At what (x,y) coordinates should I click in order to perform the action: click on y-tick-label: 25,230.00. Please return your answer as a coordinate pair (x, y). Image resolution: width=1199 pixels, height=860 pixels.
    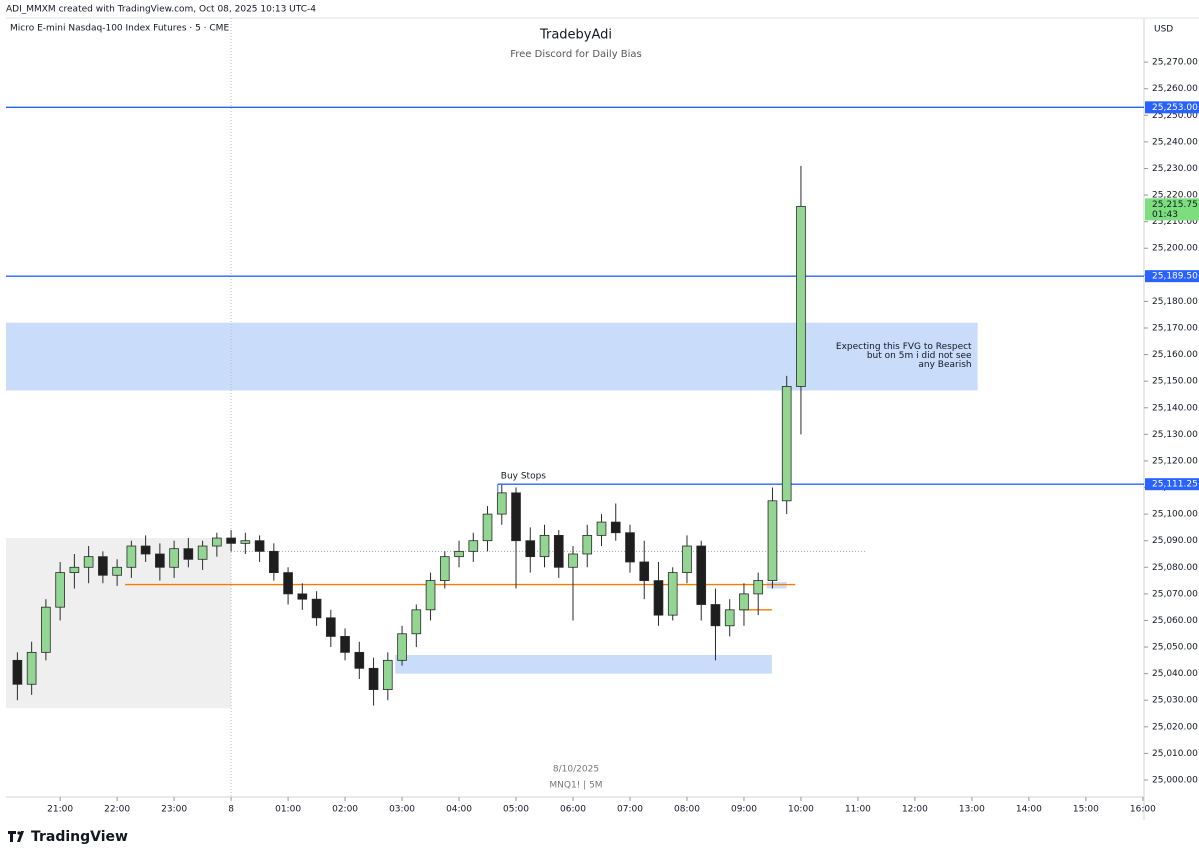
    Looking at the image, I should click on (1175, 169).